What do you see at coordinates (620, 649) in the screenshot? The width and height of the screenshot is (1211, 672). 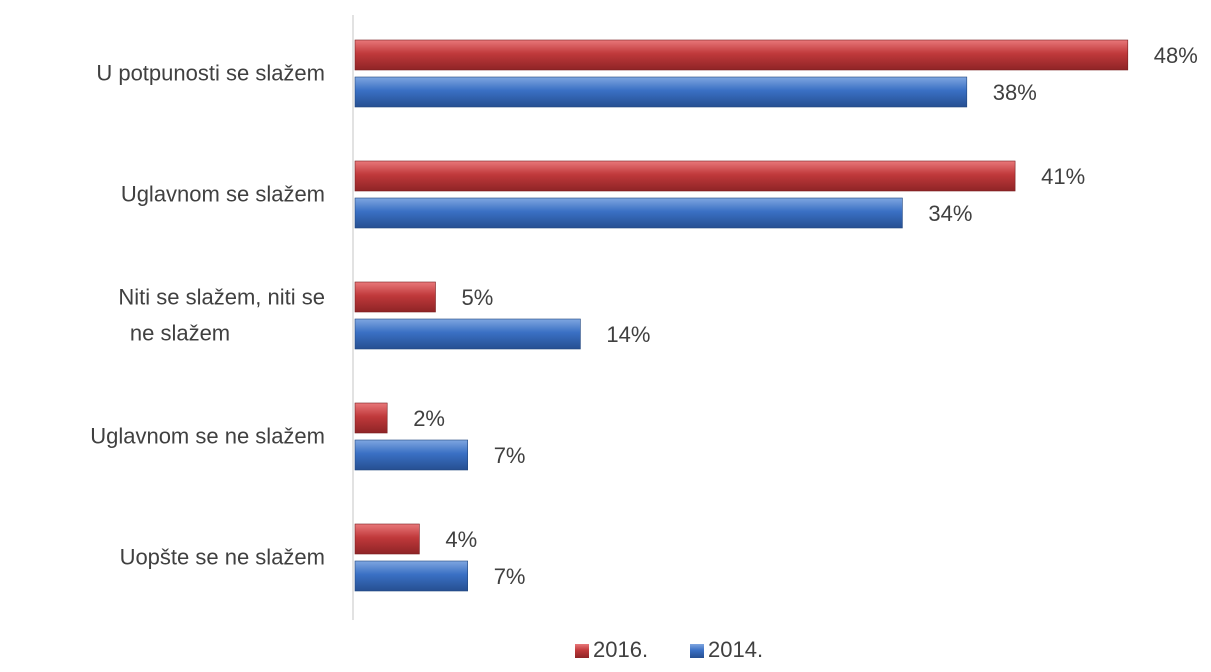 I see `legend-label-2016: 2016.` at bounding box center [620, 649].